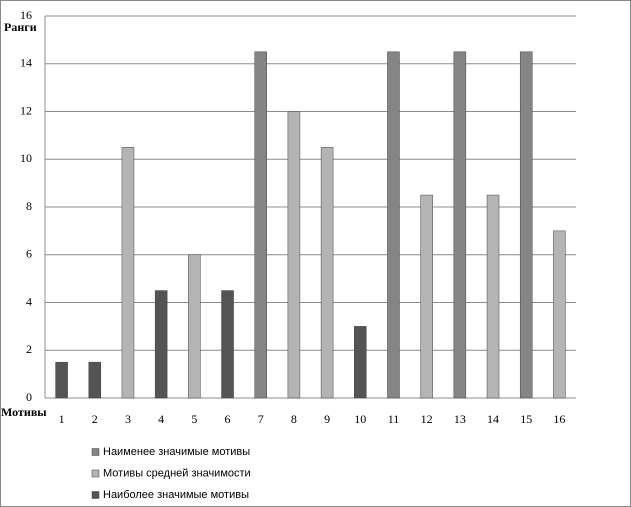 The width and height of the screenshot is (631, 507). What do you see at coordinates (427, 419) in the screenshot?
I see `x-tick-label: 12` at bounding box center [427, 419].